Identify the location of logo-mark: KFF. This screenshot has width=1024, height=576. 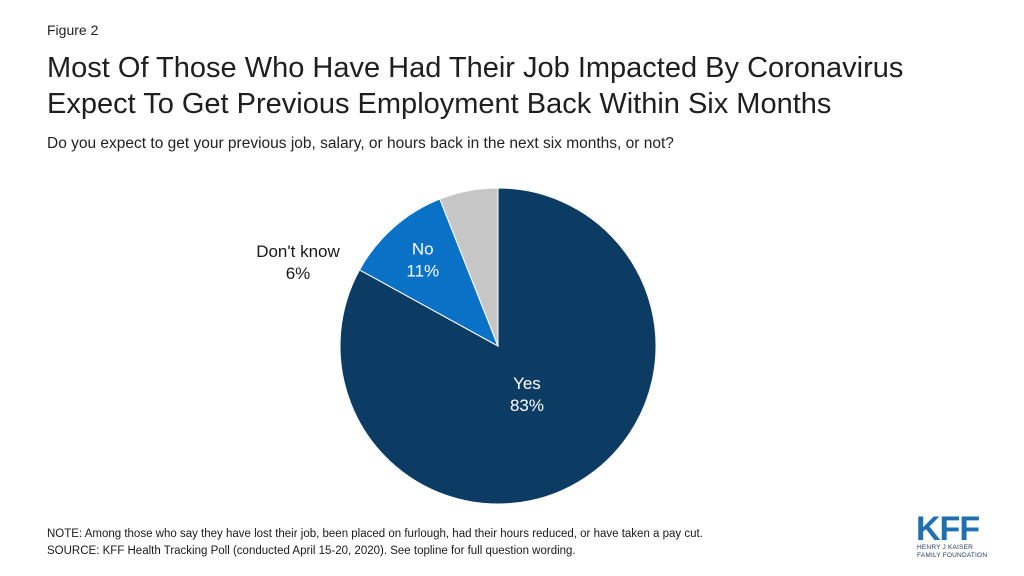
(947, 529).